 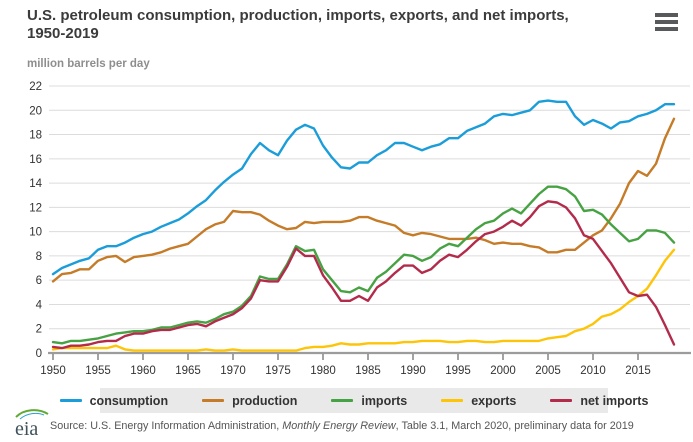 I want to click on x-tick-label: 1985, so click(x=368, y=371).